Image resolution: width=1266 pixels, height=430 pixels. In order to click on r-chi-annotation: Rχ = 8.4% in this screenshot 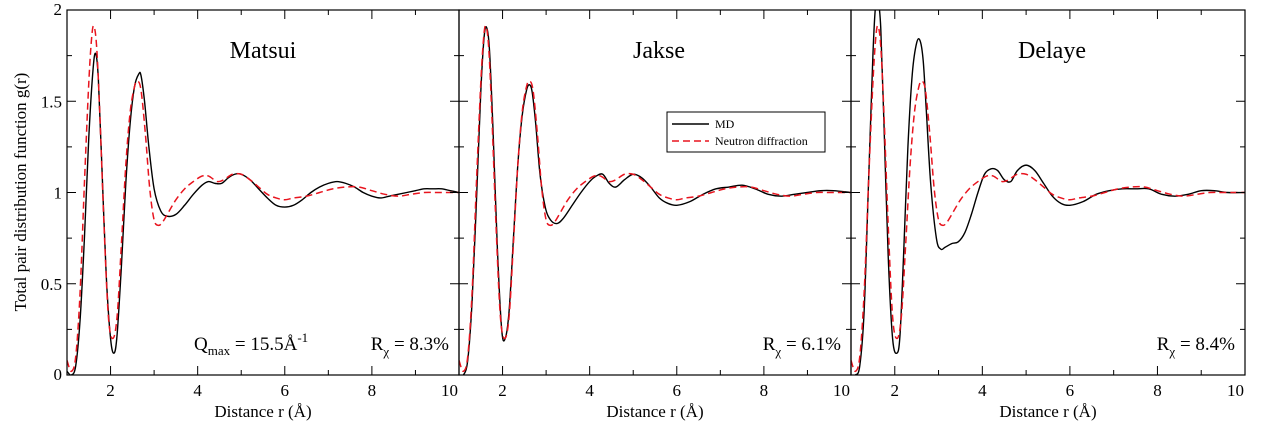, I will do `click(1196, 346)`.